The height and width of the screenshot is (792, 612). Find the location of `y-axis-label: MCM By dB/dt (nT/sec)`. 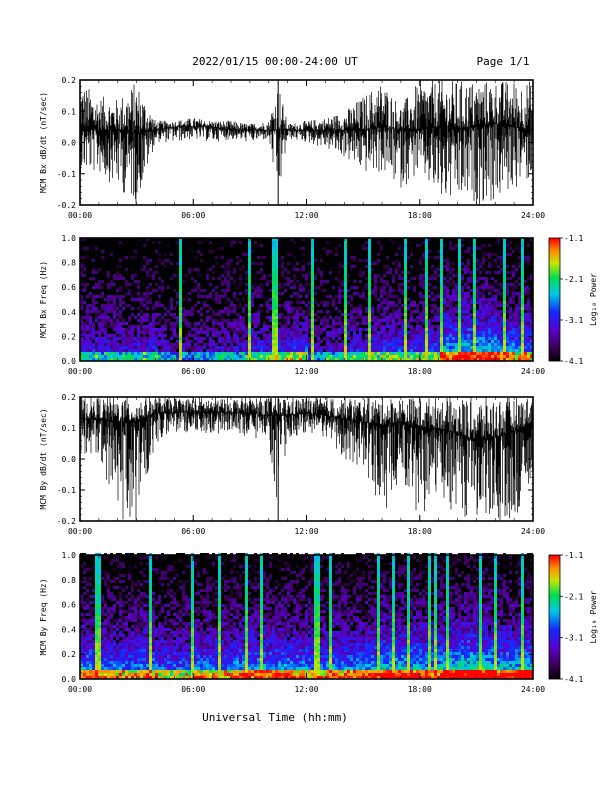

y-axis-label: MCM By dB/dt (nT/sec) is located at coordinates (43, 458).